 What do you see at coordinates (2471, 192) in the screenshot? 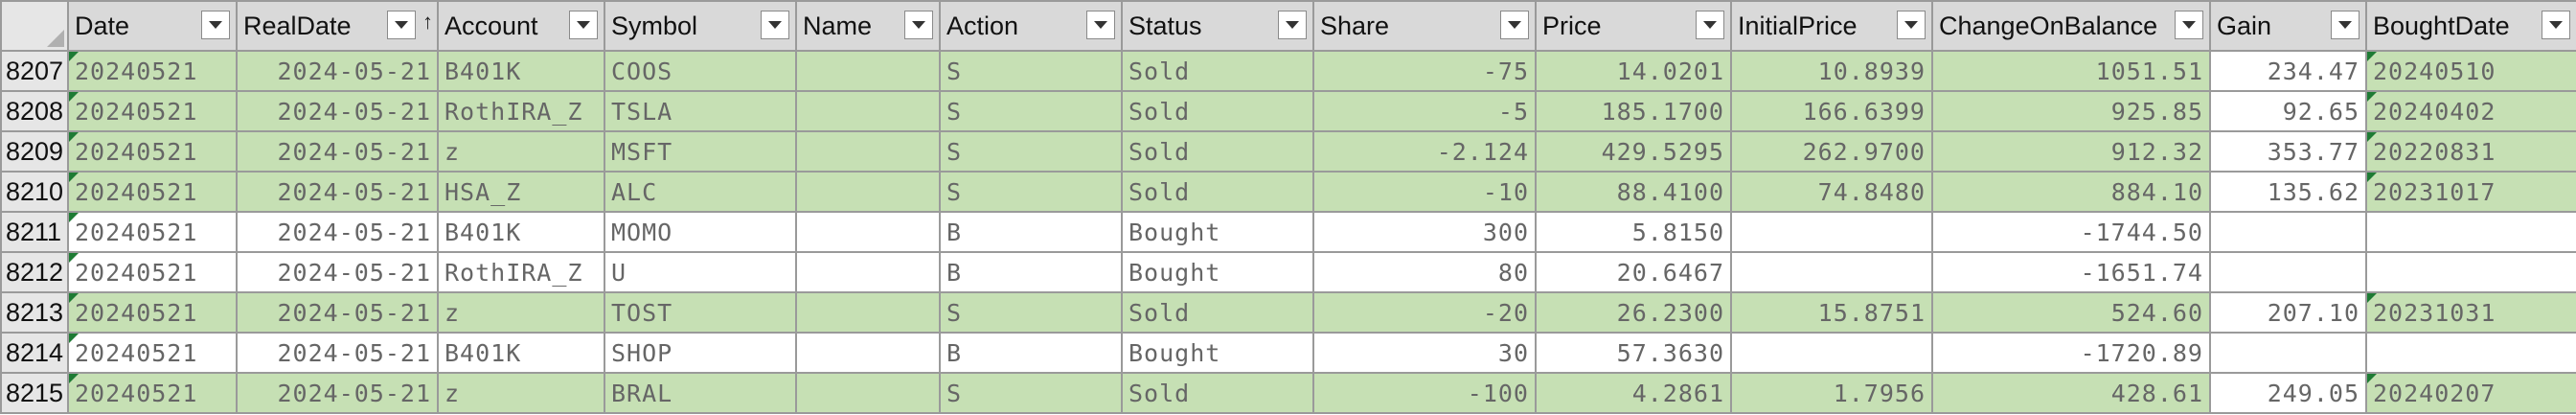
I see `cell-boughtdate: 20231017` at bounding box center [2471, 192].